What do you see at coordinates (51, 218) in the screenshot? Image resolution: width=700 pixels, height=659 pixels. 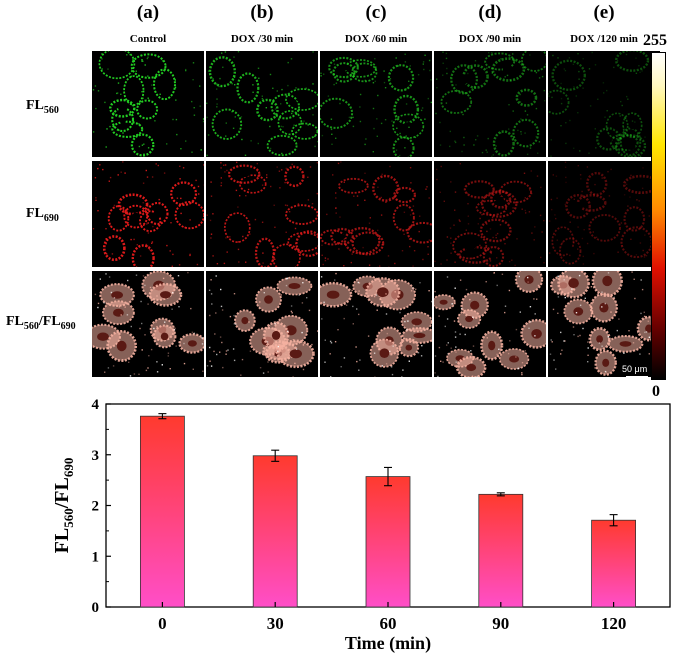 I see `row-label-fl690-sub: 690` at bounding box center [51, 218].